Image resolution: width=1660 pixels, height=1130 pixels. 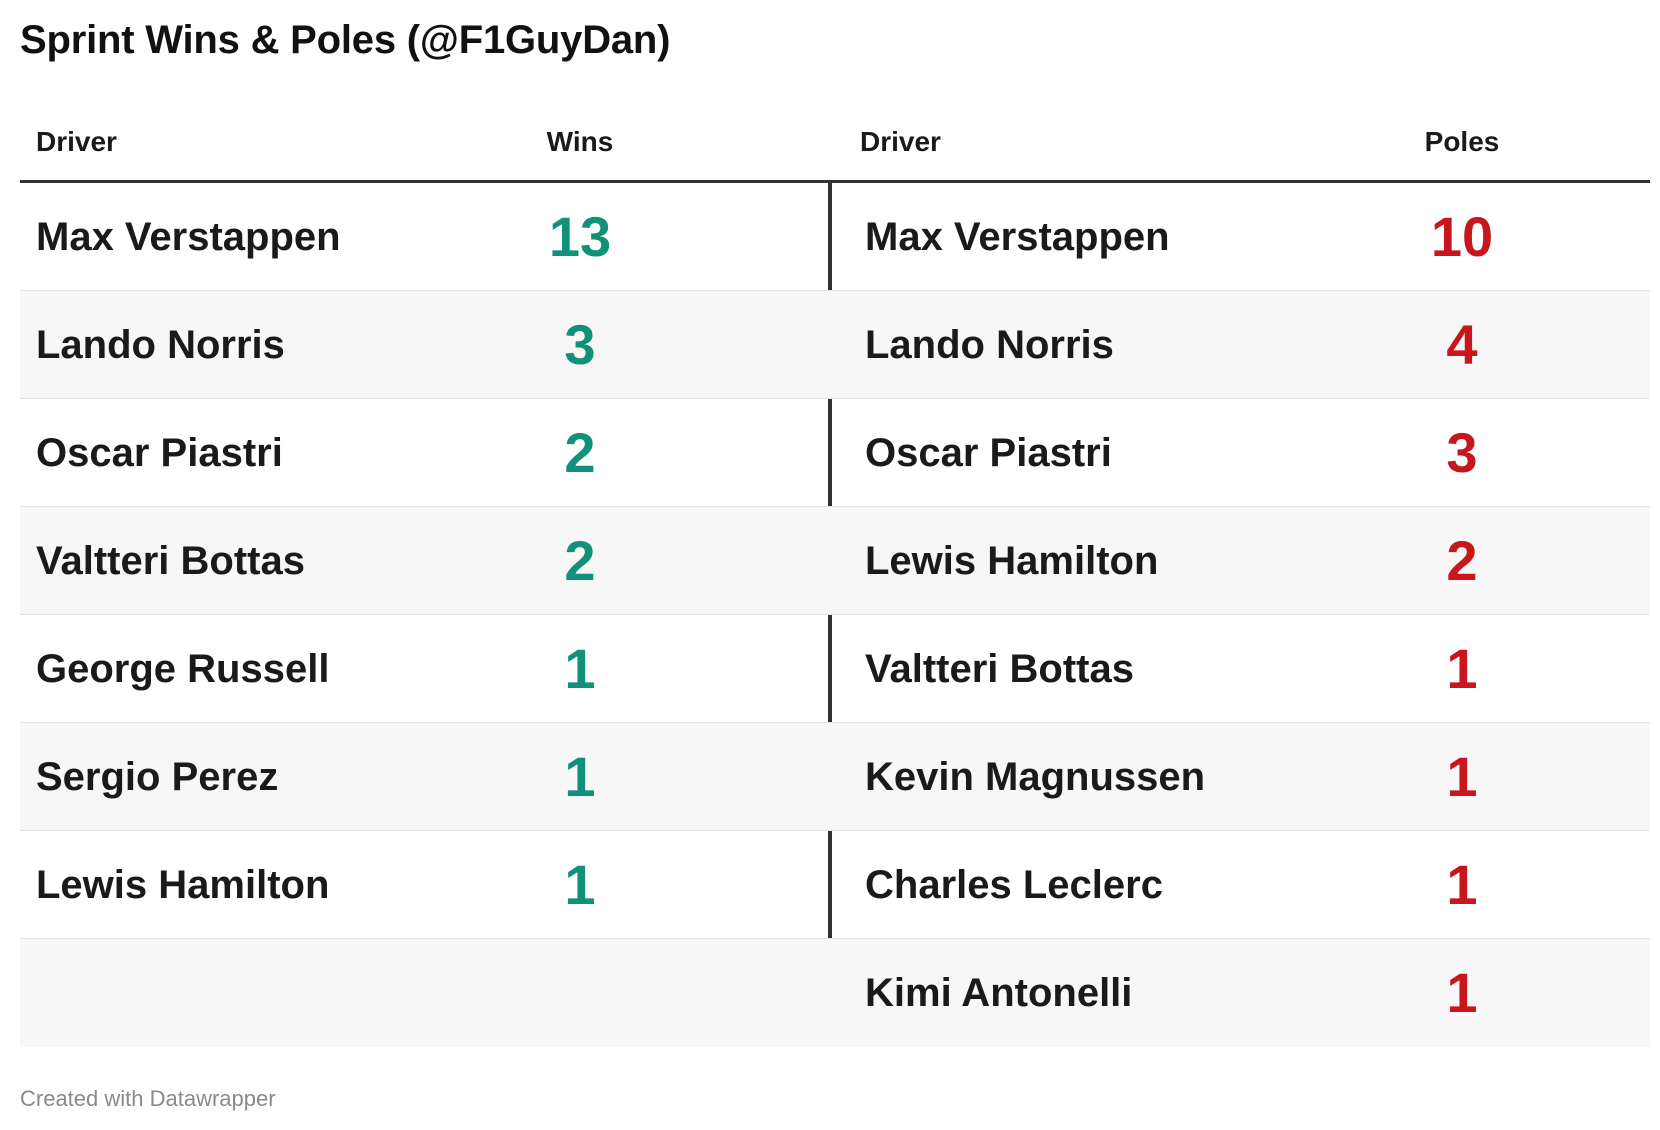 What do you see at coordinates (148, 1098) in the screenshot?
I see `credit-footer: Created with Datawrapper` at bounding box center [148, 1098].